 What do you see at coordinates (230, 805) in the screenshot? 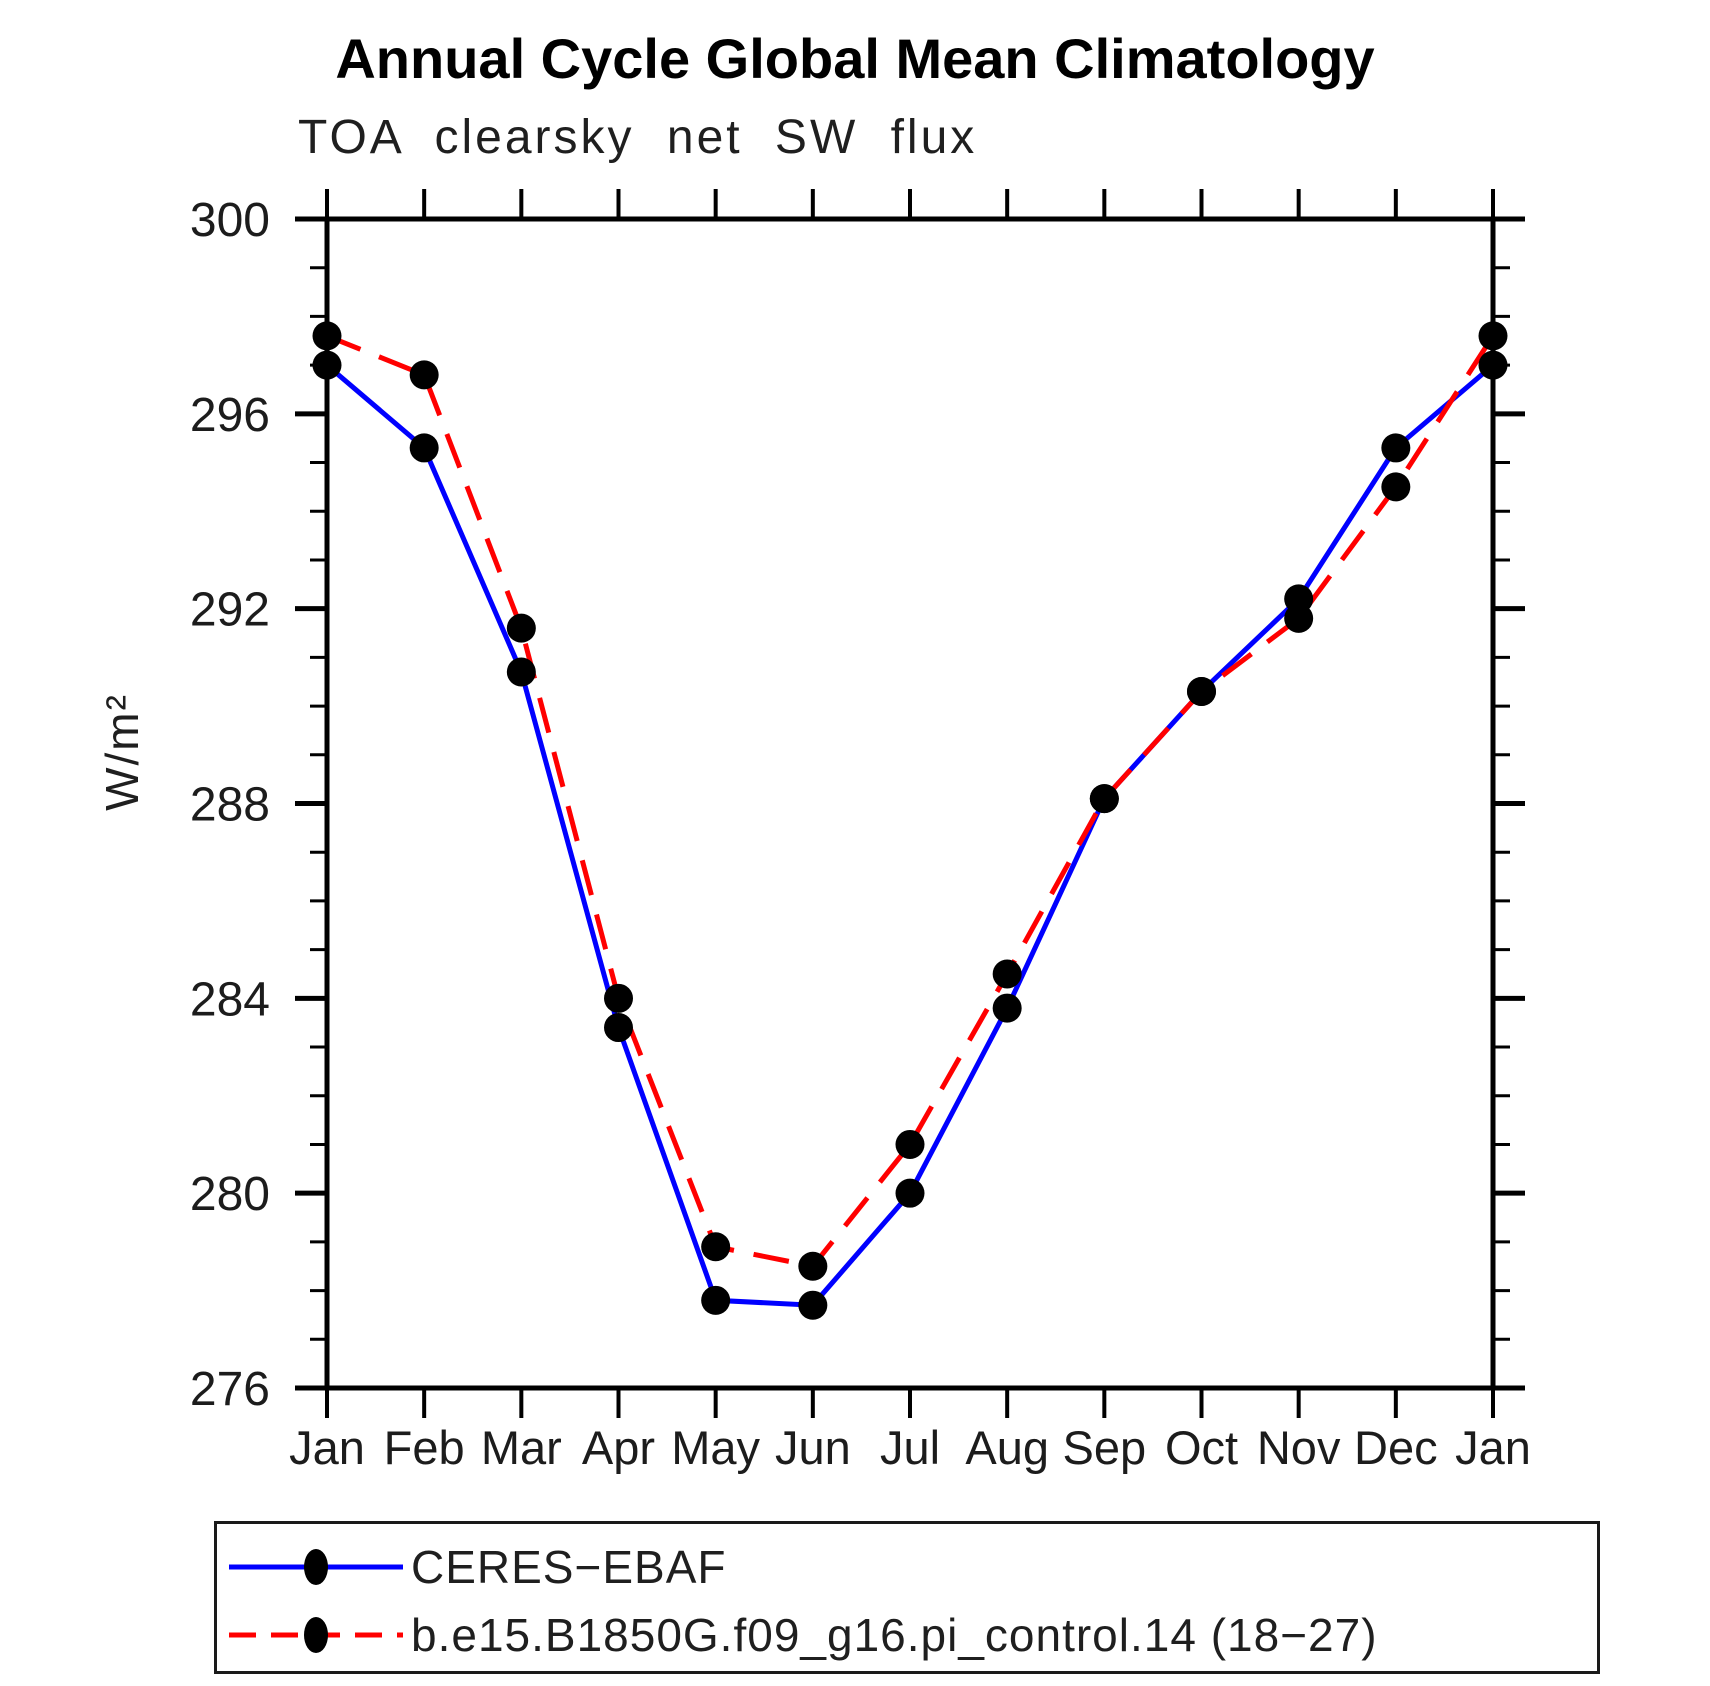
I see `y-tick-label: 288` at bounding box center [230, 805].